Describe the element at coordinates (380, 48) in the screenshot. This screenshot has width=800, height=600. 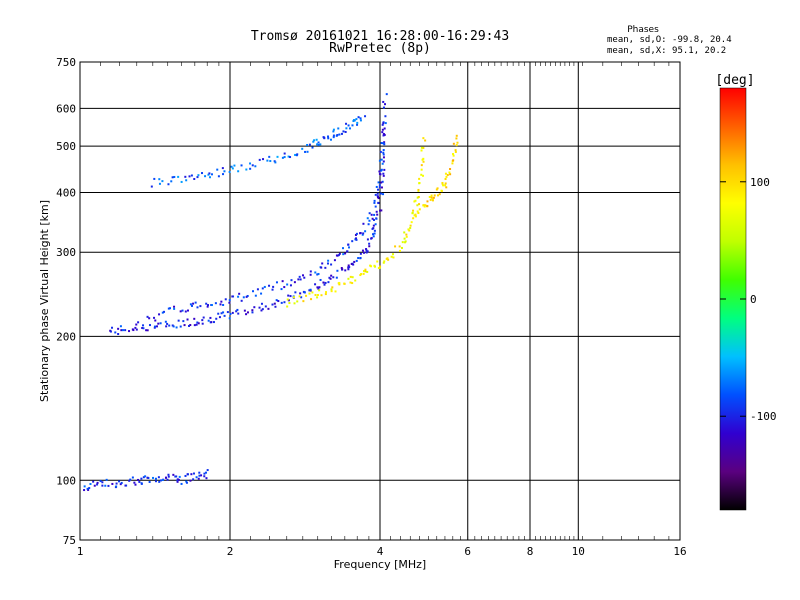
I see `chart-subtitle: RwPretec (8p)` at that location.